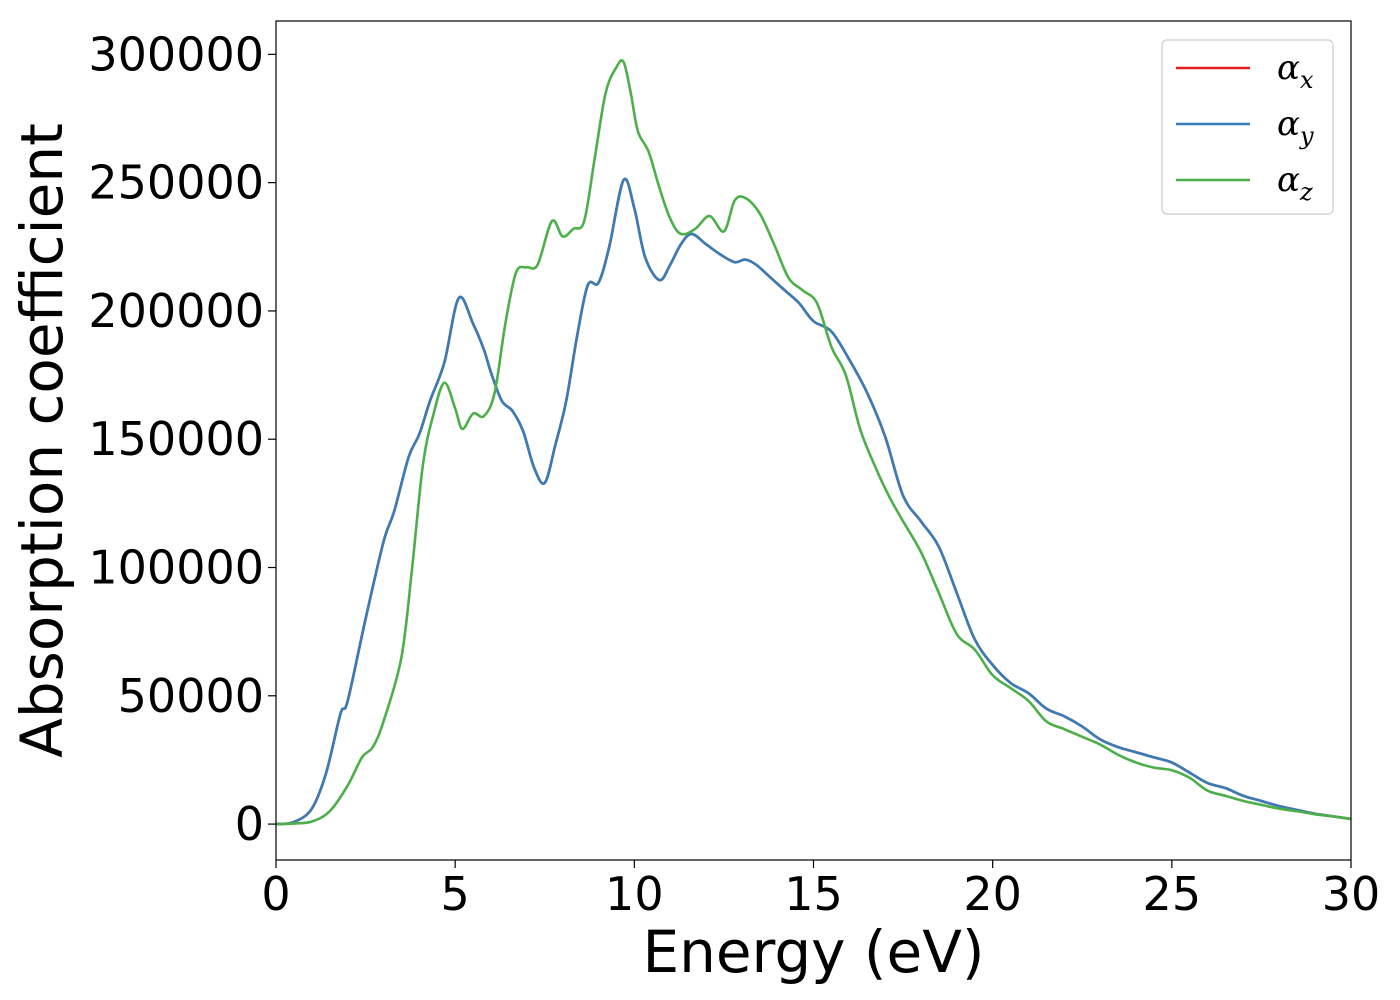  Describe the element at coordinates (1247, 127) in the screenshot. I see `legend-box` at that location.